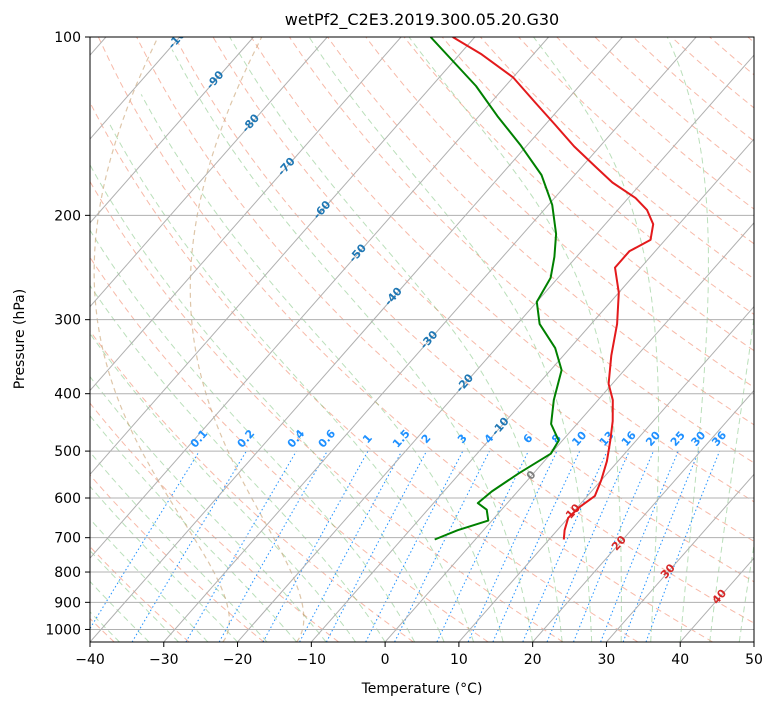  What do you see at coordinates (67, 499) in the screenshot?
I see `y-tick-label: 600` at bounding box center [67, 499].